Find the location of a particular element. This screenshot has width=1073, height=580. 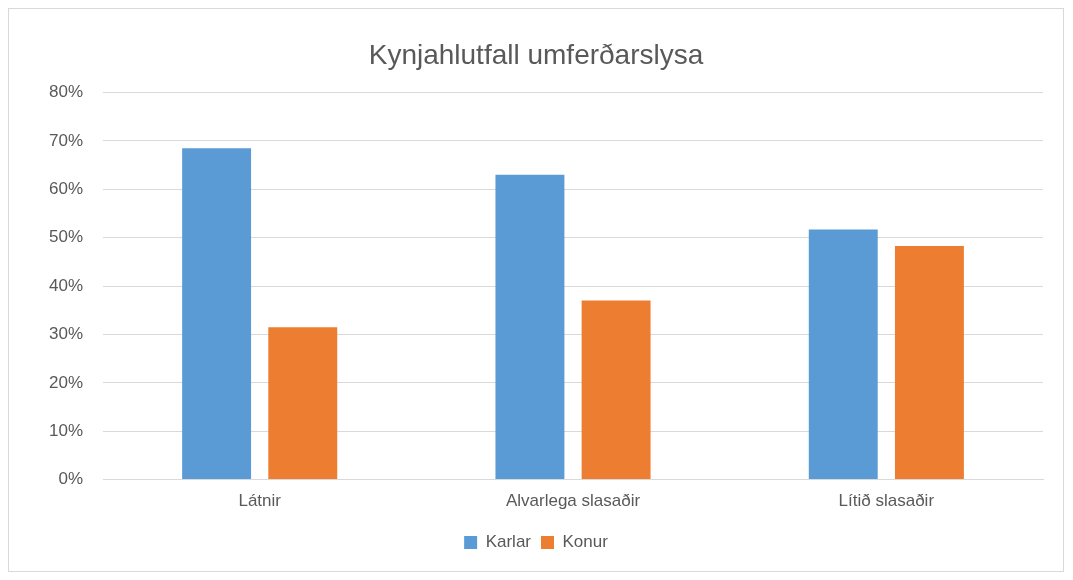

legend-label: Karlar is located at coordinates (508, 542).